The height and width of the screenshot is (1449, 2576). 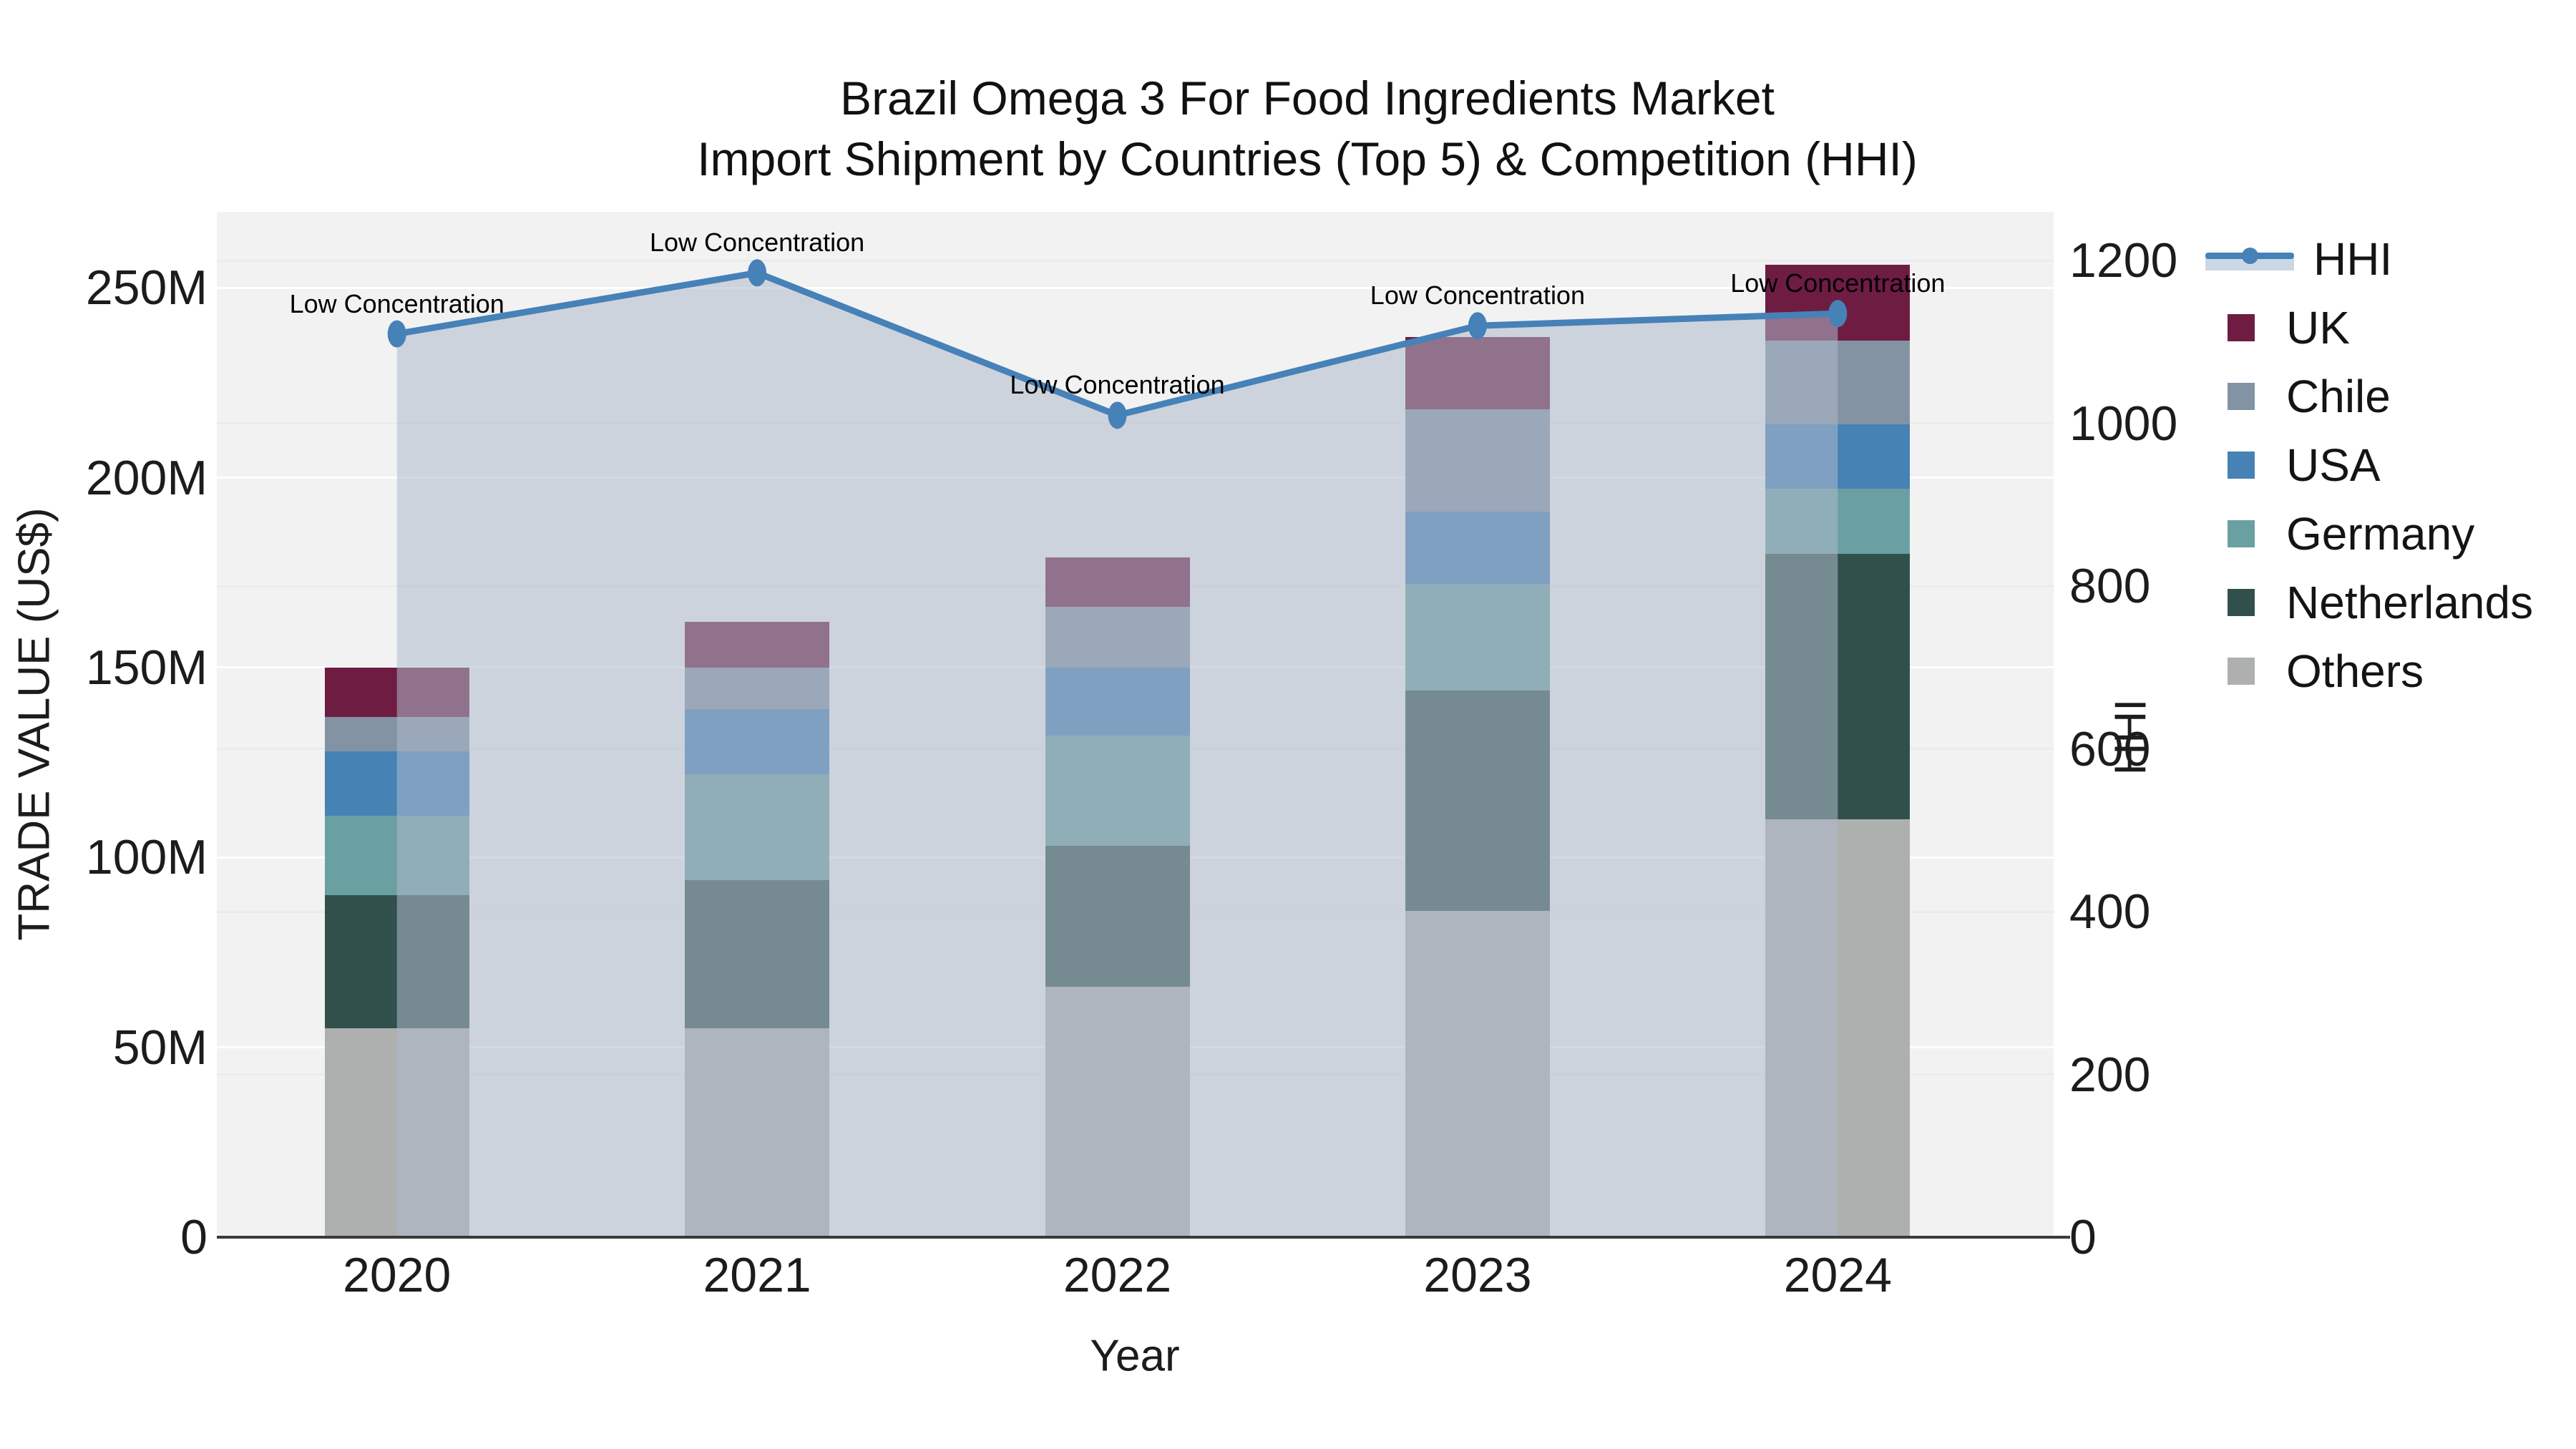 What do you see at coordinates (146, 288) in the screenshot?
I see `y-left-tick-250M: 250M` at bounding box center [146, 288].